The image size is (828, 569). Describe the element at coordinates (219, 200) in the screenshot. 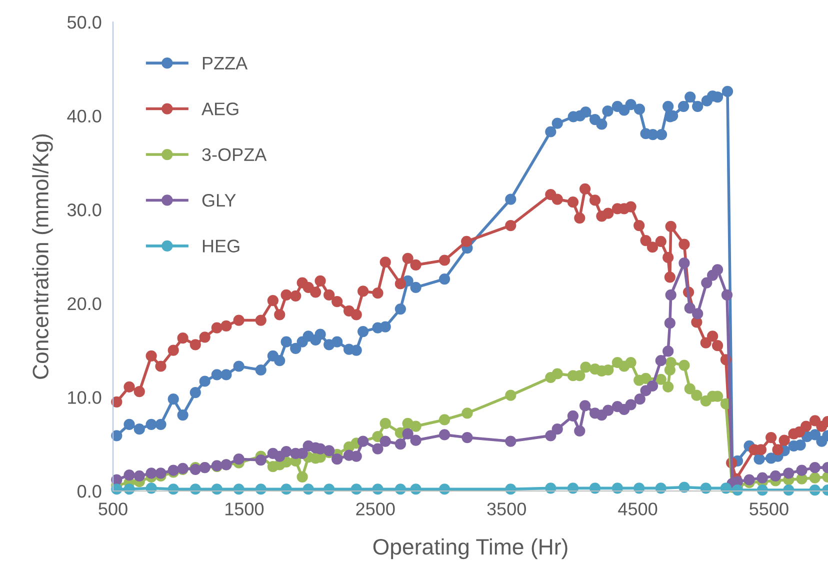

I see `legend-label: GLY` at that location.